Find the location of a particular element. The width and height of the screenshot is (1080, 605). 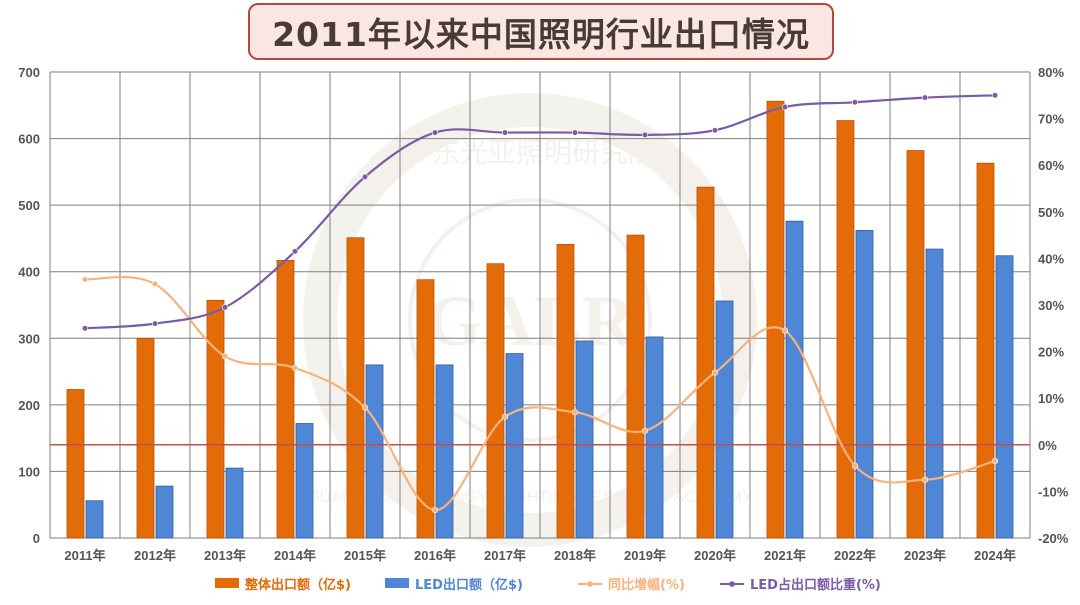

x-tick-label: 2014年 is located at coordinates (295, 555).